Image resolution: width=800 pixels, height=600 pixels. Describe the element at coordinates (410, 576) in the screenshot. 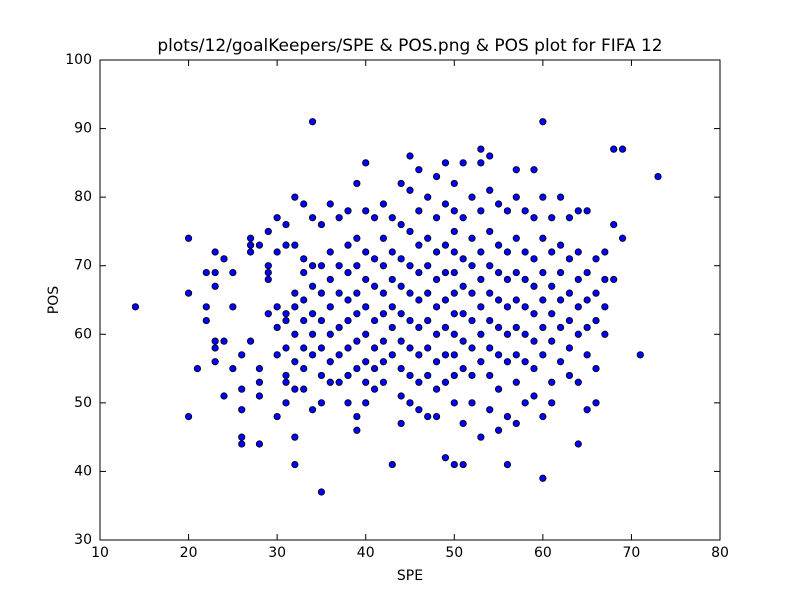

I see `x-axis-label: SPE` at that location.